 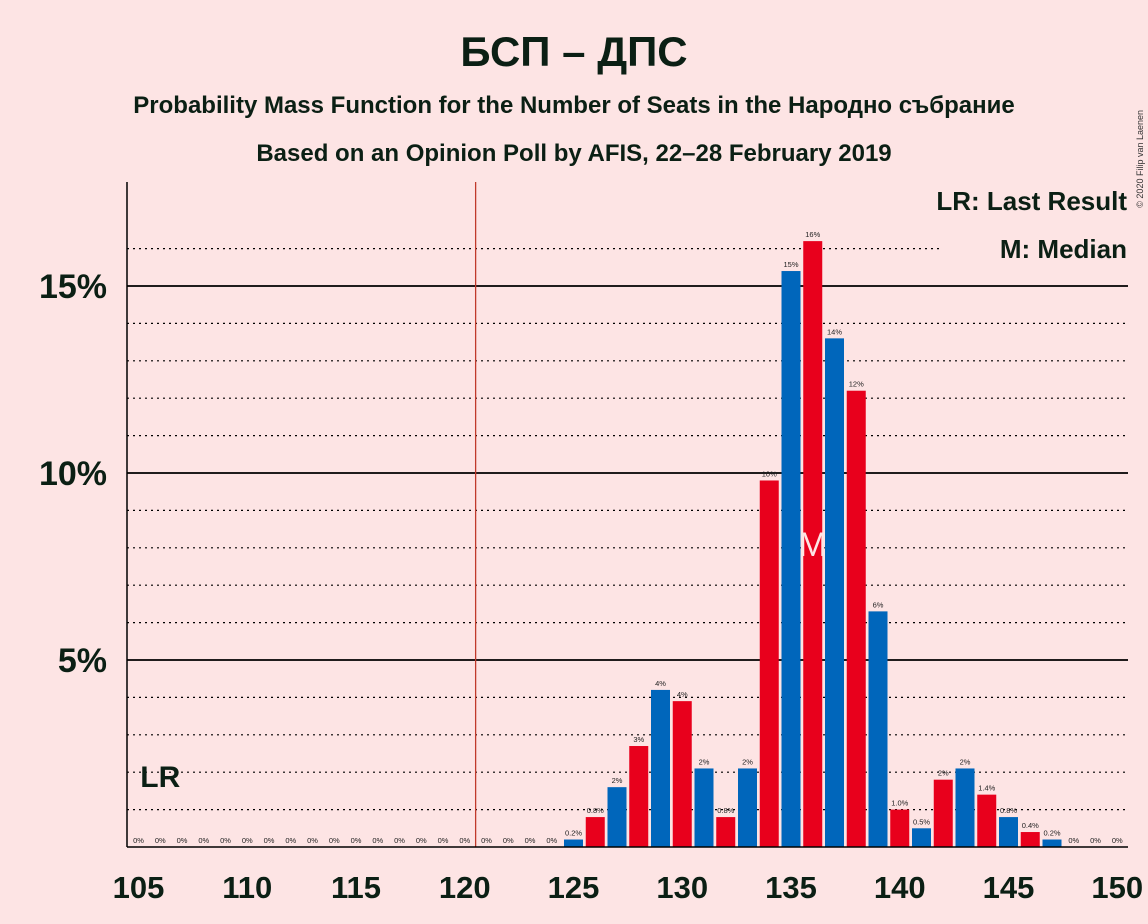 What do you see at coordinates (834, 331) in the screenshot?
I see `data-label-seat-137: 14%` at bounding box center [834, 331].